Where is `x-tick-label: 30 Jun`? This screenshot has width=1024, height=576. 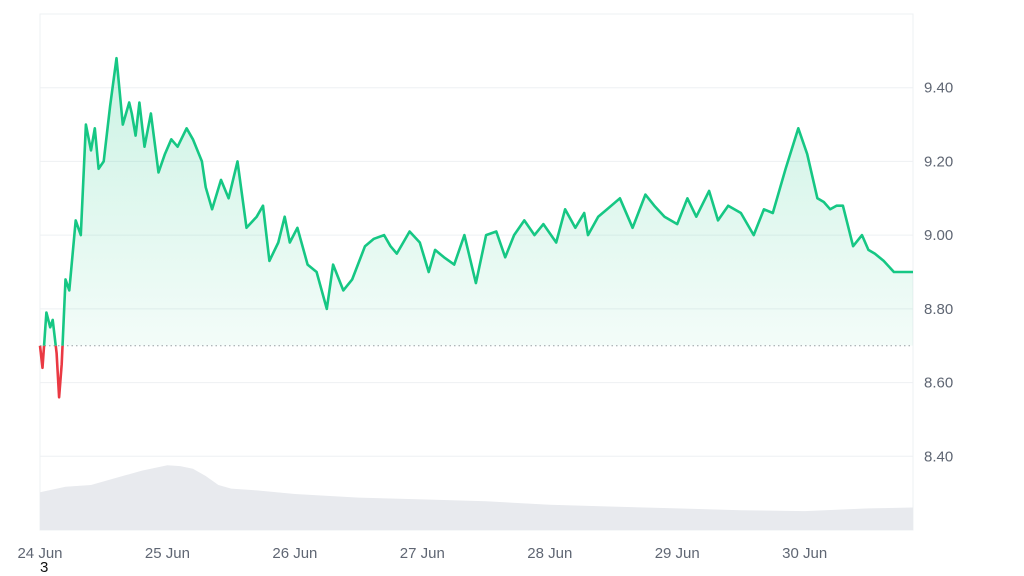
x-tick-label: 30 Jun is located at coordinates (804, 553).